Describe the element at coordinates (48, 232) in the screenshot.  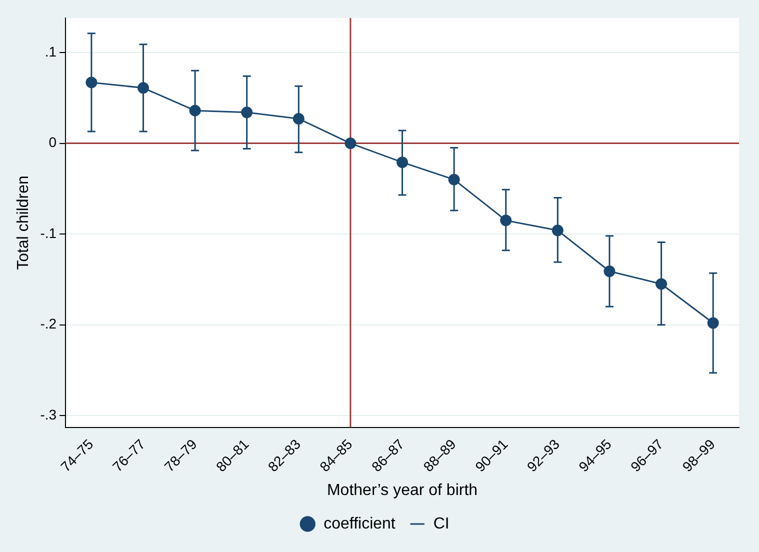
I see `y-tick-label: -.1` at that location.